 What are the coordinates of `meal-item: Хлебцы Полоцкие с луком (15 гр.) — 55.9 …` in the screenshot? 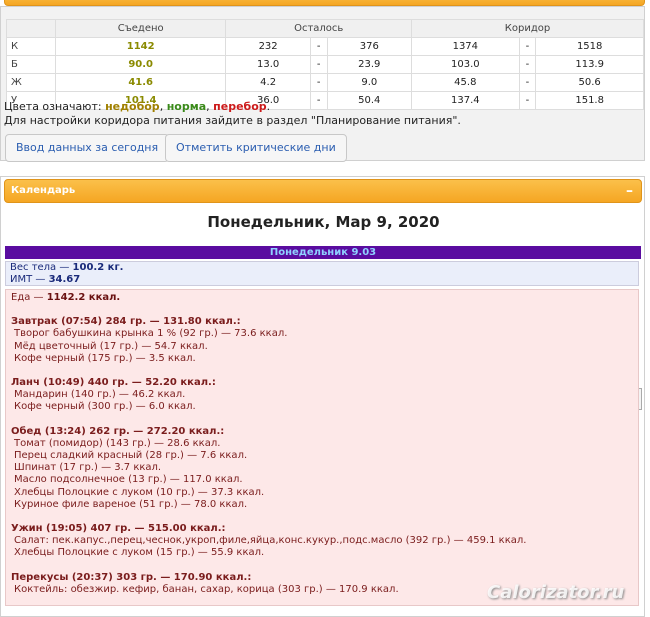 It's located at (139, 553).